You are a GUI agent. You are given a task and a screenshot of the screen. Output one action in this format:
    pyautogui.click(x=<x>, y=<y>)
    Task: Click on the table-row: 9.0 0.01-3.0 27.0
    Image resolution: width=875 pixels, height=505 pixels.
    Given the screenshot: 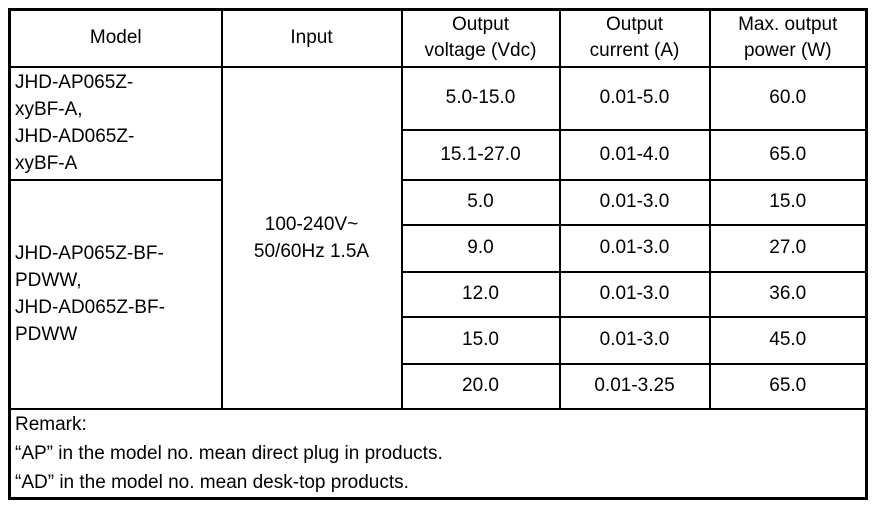 What is the action you would take?
    pyautogui.click(x=439, y=248)
    